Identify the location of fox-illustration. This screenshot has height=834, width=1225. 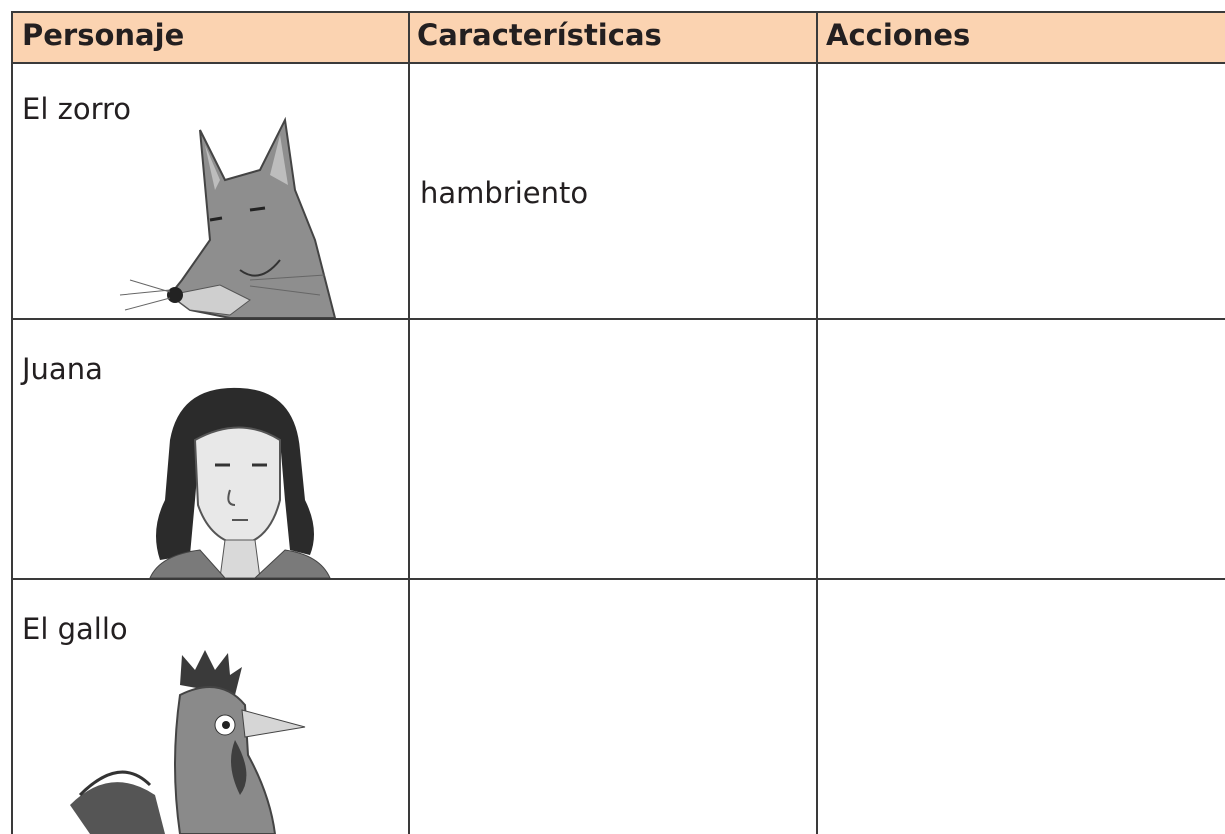
(228, 217).